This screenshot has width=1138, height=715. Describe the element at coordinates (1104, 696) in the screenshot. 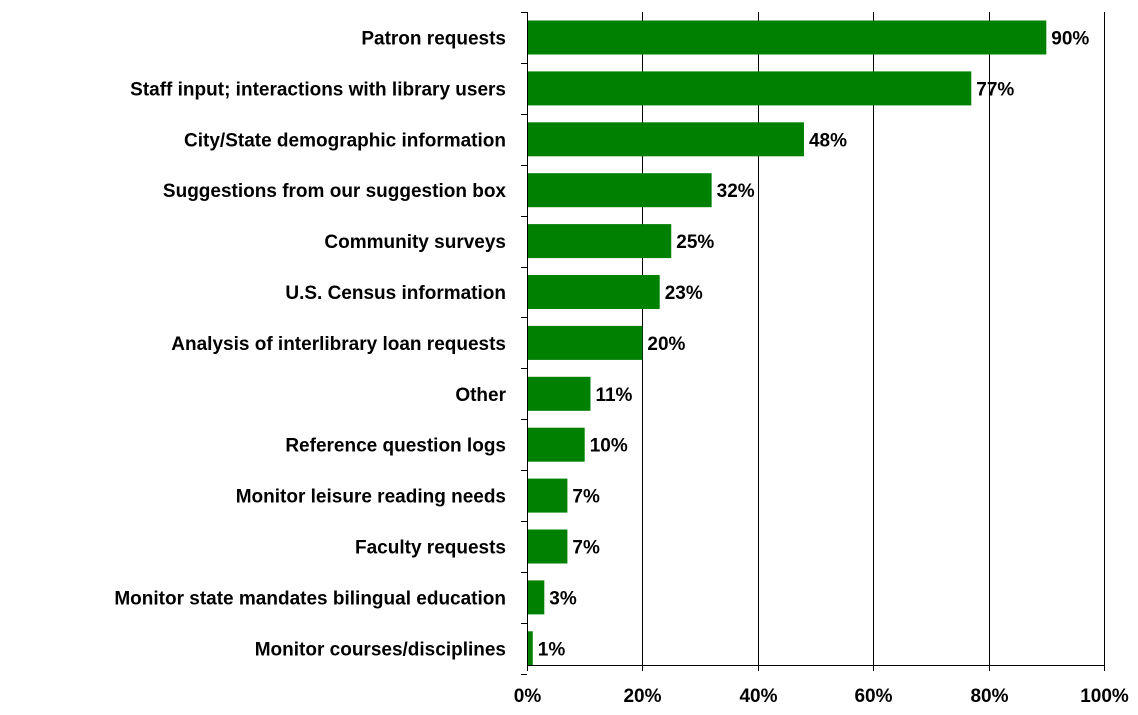

I see `x-tick-label: 100%` at that location.